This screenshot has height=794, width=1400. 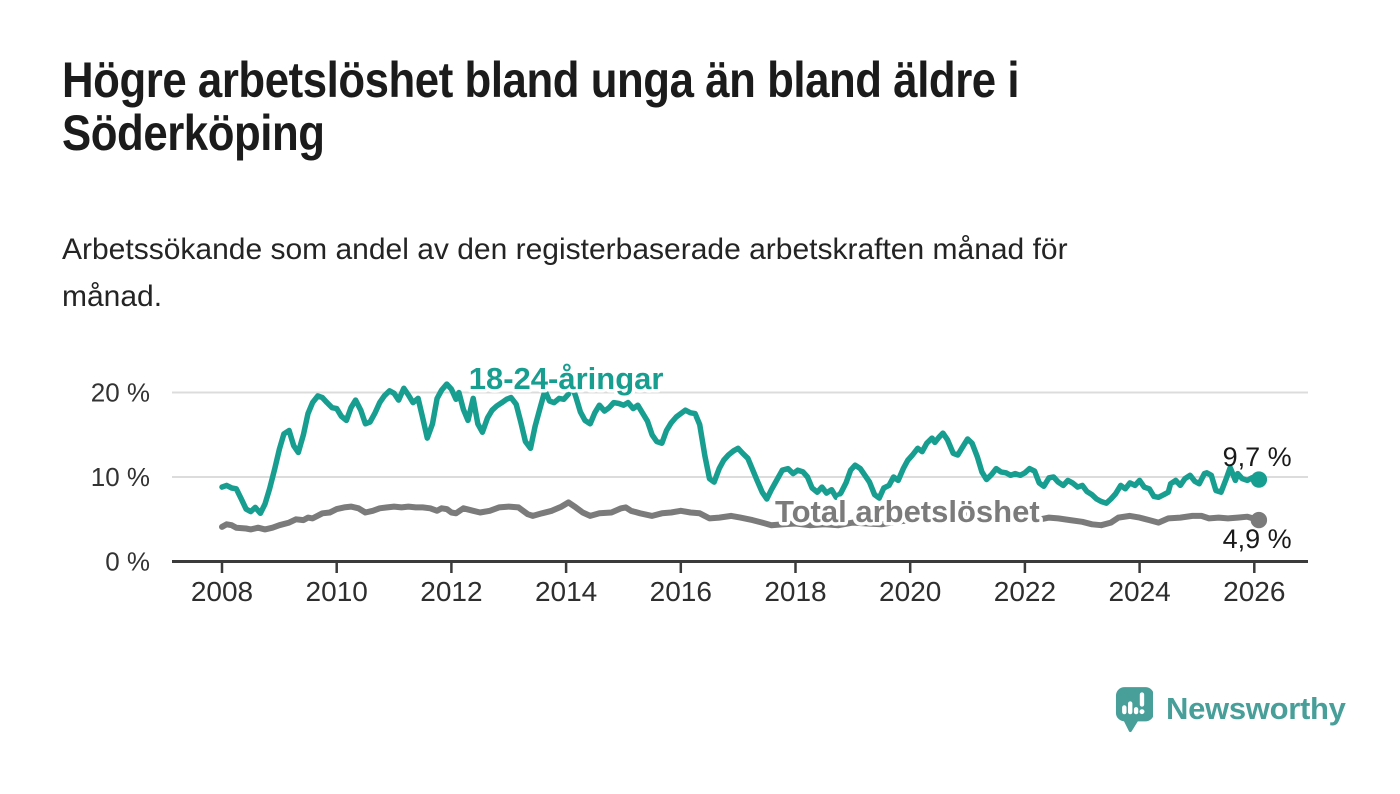 I want to click on series-end-value-label: 4,9 %, so click(x=1257, y=539).